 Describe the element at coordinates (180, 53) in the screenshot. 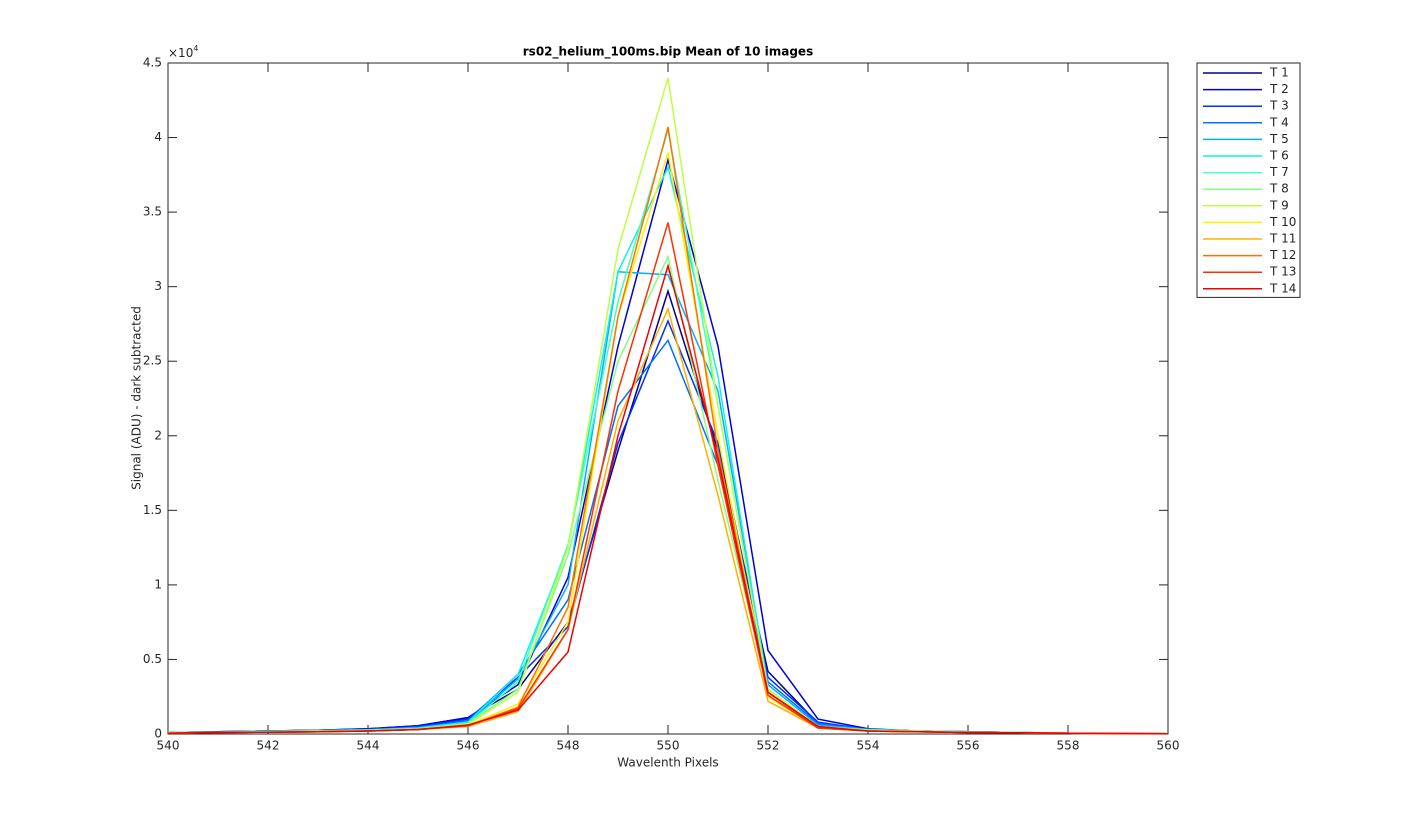

I see `y-multiplier-base: ×10` at that location.